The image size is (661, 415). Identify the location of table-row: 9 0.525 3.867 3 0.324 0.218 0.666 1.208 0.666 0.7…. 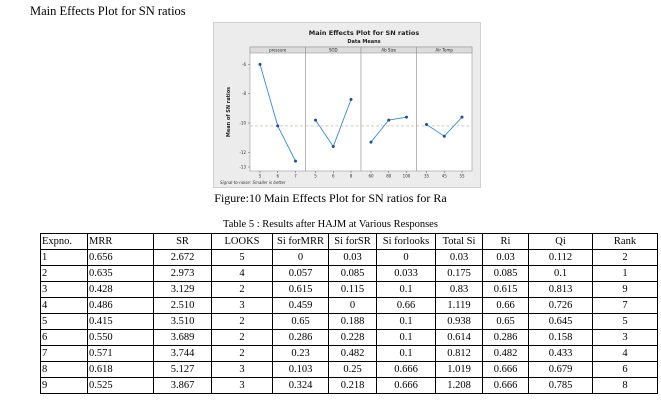
(349, 385).